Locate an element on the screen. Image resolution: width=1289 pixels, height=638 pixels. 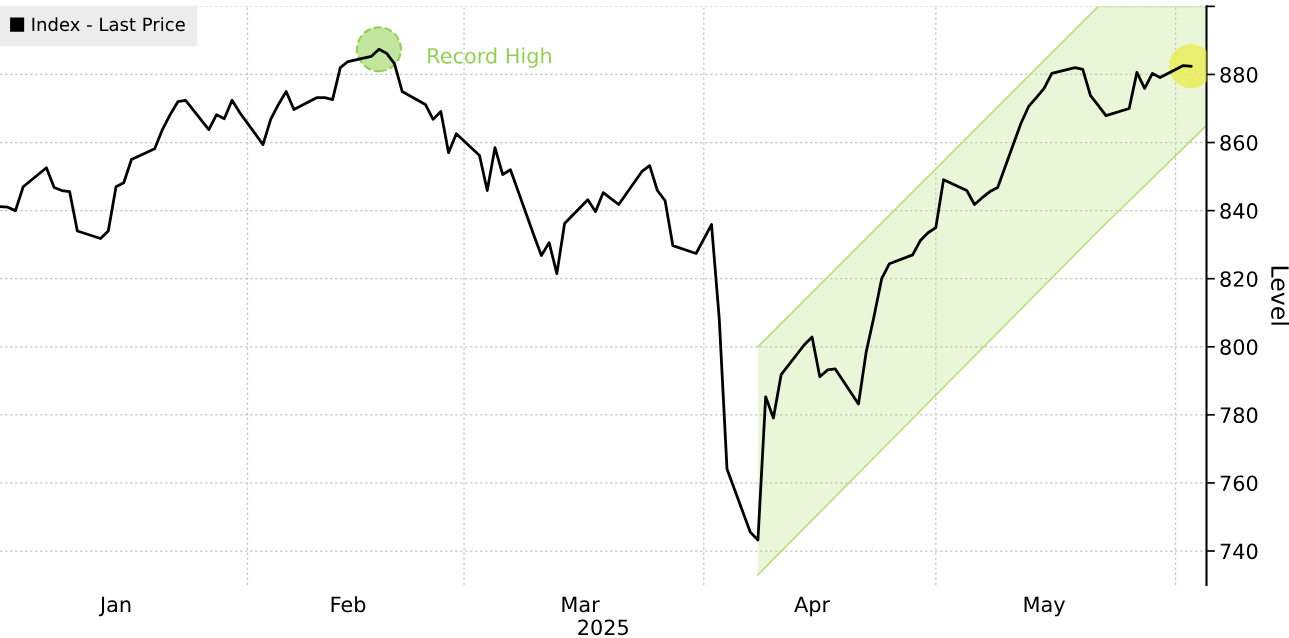
legend-label: Index - Last Price is located at coordinates (108, 24).